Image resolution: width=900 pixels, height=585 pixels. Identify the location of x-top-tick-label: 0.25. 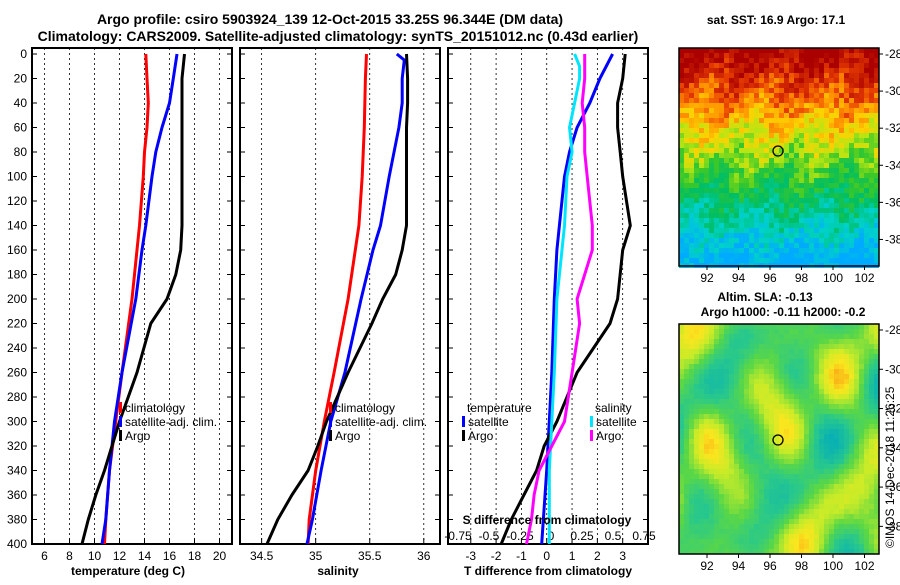
(582, 536).